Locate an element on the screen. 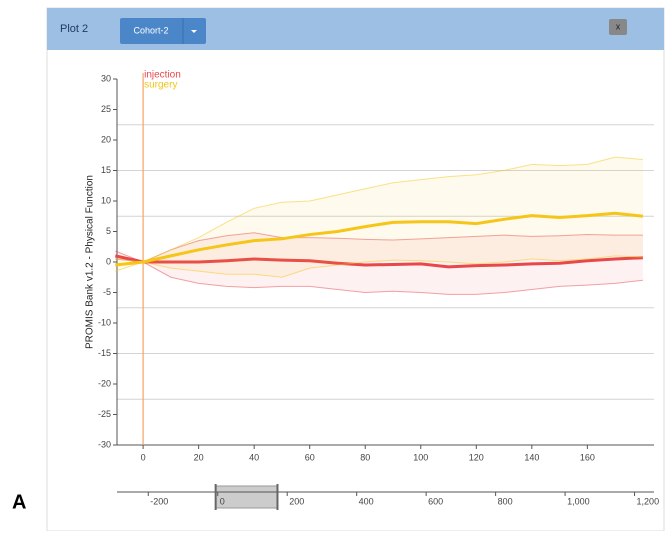  navigator-tick-label: -200 is located at coordinates (159, 501).